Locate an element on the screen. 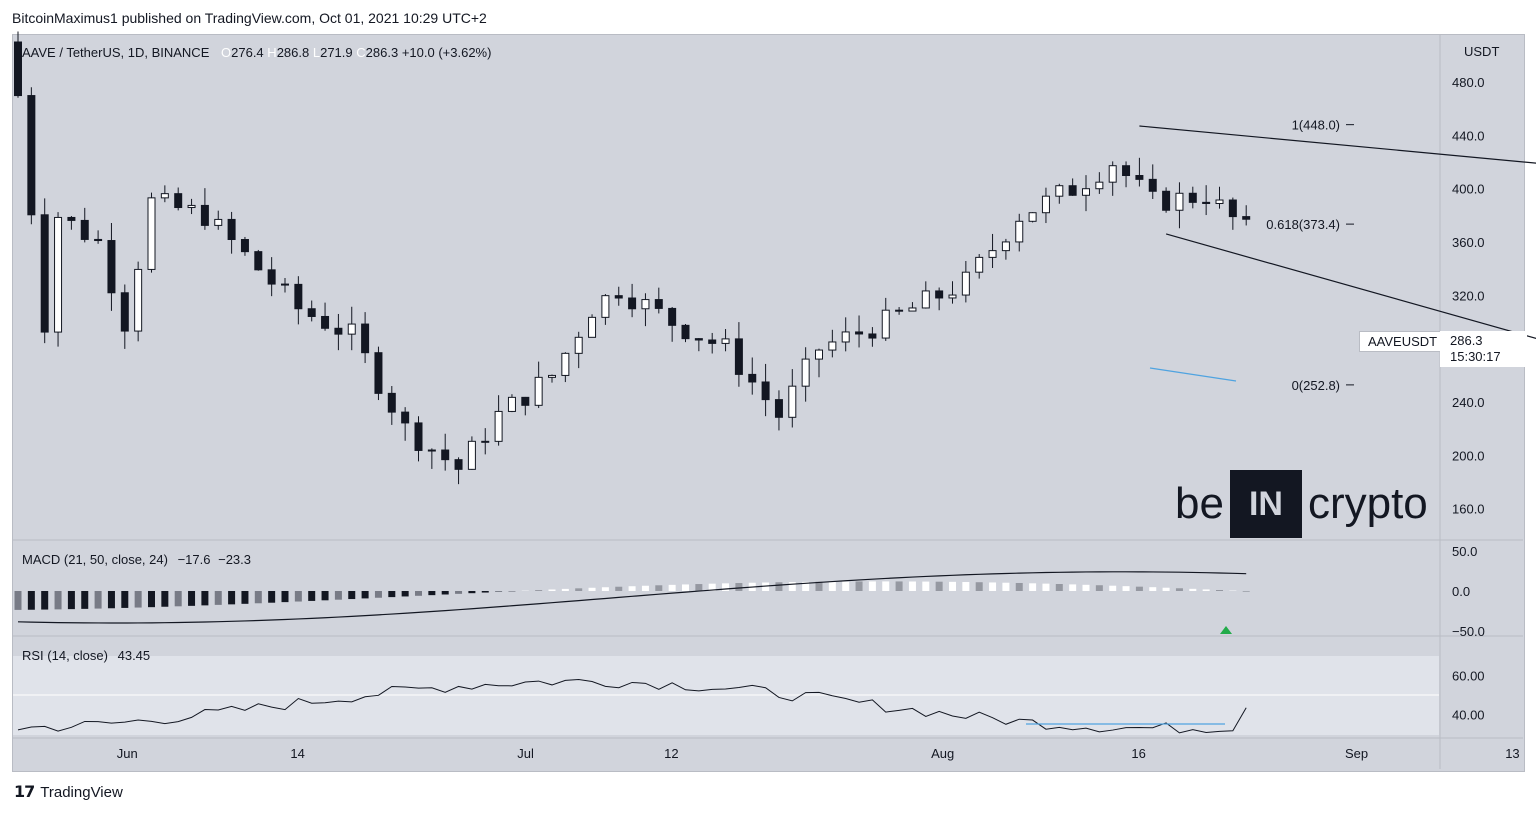 Image resolution: width=1536 pixels, height=813 pixels. legend-change: +10.0 (+3.62%) is located at coordinates (446, 52).